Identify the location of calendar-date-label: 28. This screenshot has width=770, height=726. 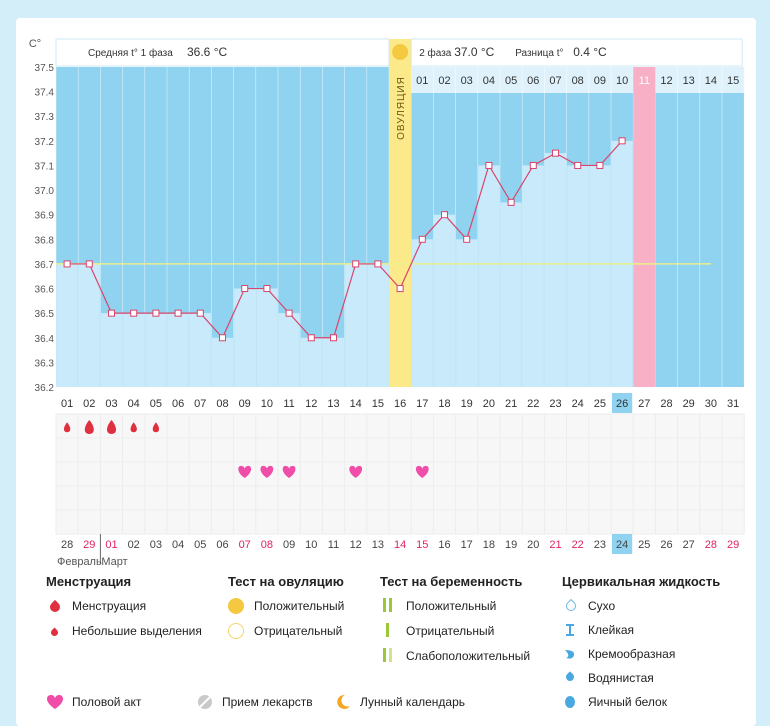
(67, 545).